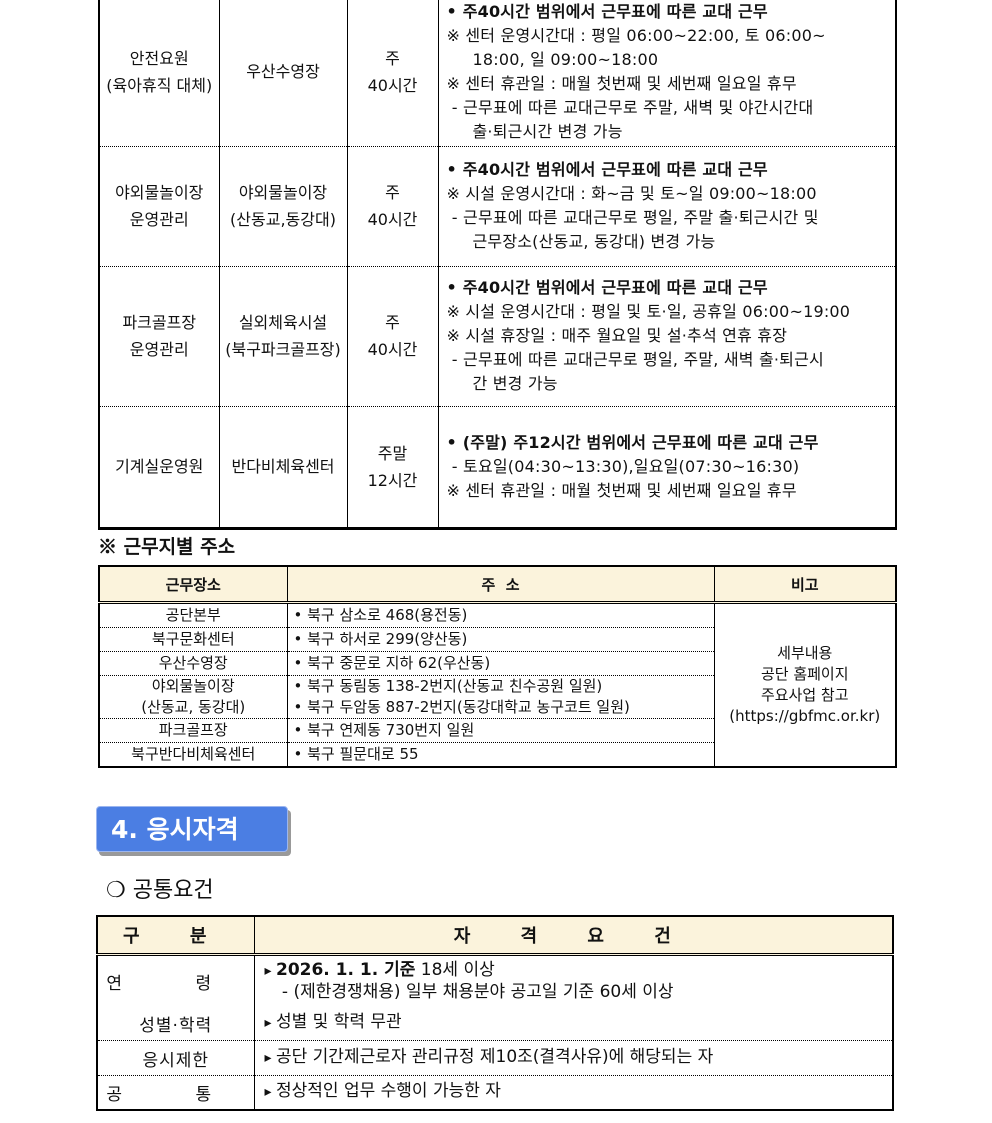 The width and height of the screenshot is (992, 1123). Describe the element at coordinates (565, 59) in the screenshot. I see `detail-line: 18:00, 일 09:00~18:00` at that location.